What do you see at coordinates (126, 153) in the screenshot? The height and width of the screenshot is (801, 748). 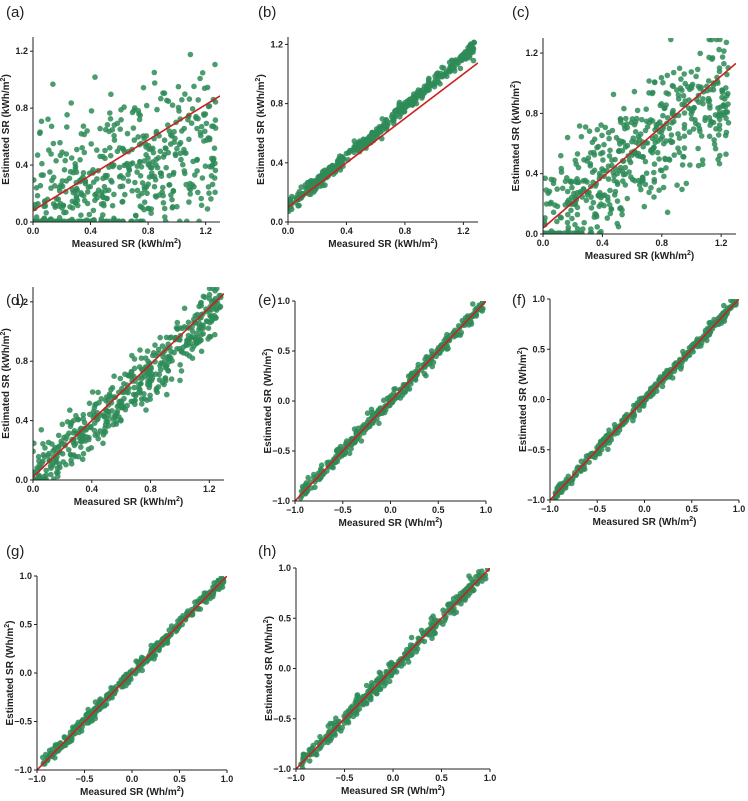 I see `panel-a-fit-line` at bounding box center [126, 153].